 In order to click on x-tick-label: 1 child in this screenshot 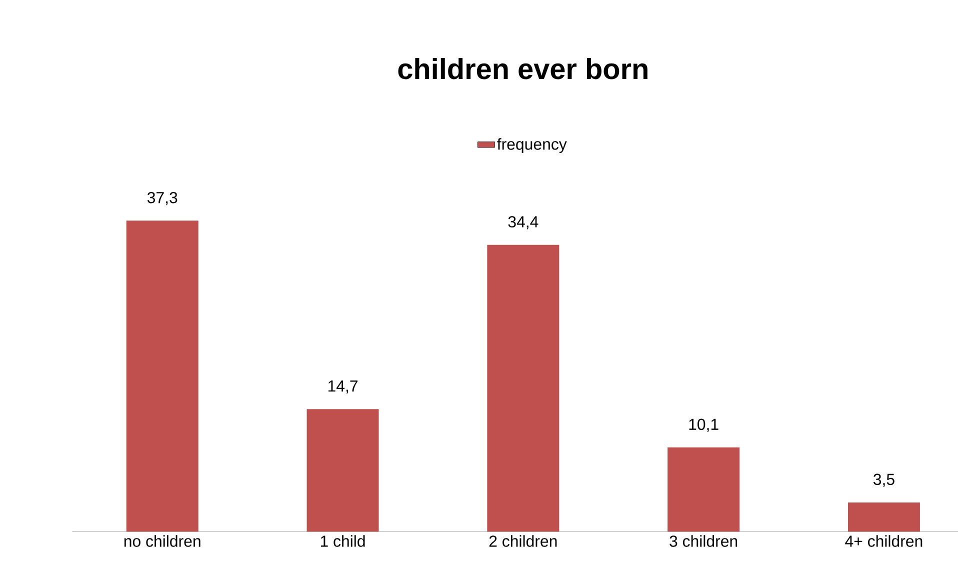, I will do `click(342, 541)`.